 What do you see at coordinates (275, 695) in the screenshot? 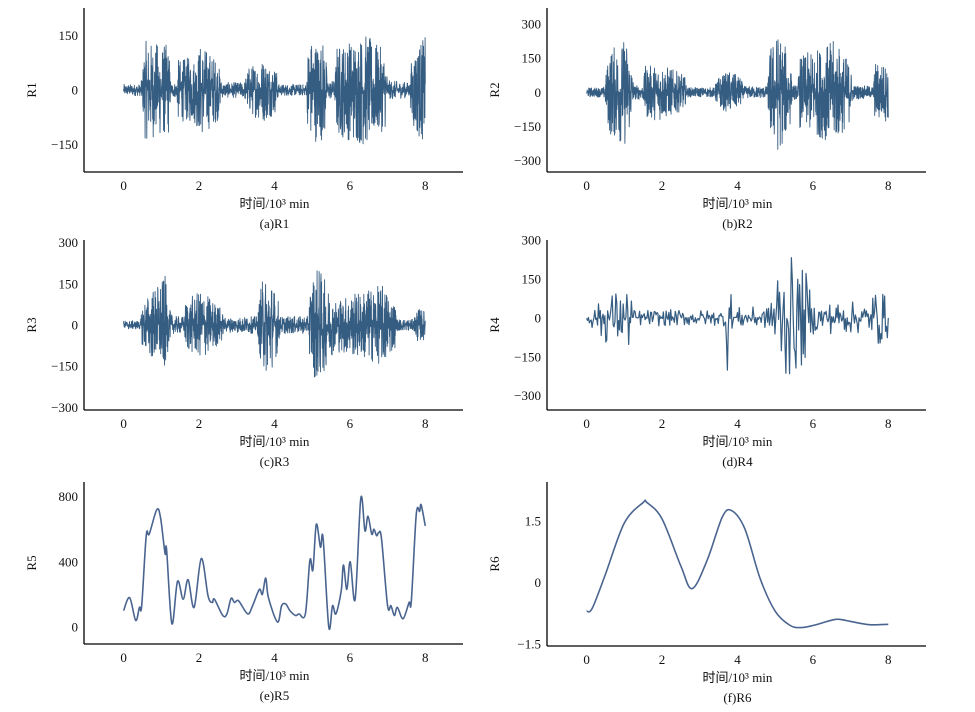
I see `subplot-caption: (e)R5` at bounding box center [275, 695].